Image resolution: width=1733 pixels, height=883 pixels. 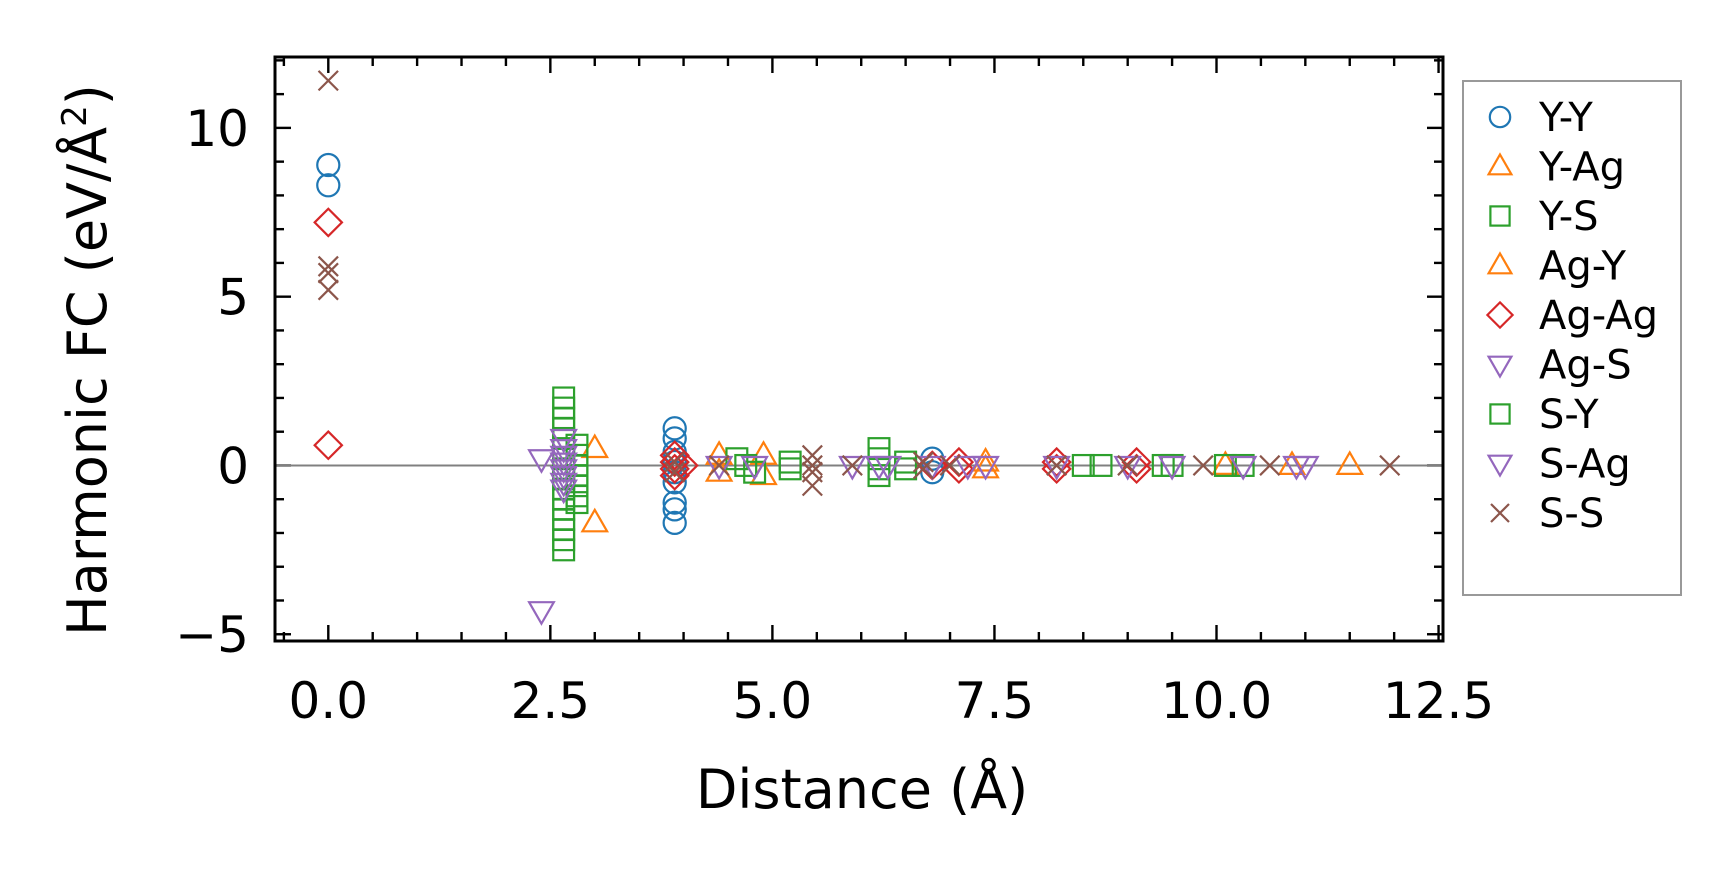 What do you see at coordinates (87, 94) in the screenshot?
I see `y-axis-label-close: )` at bounding box center [87, 94].